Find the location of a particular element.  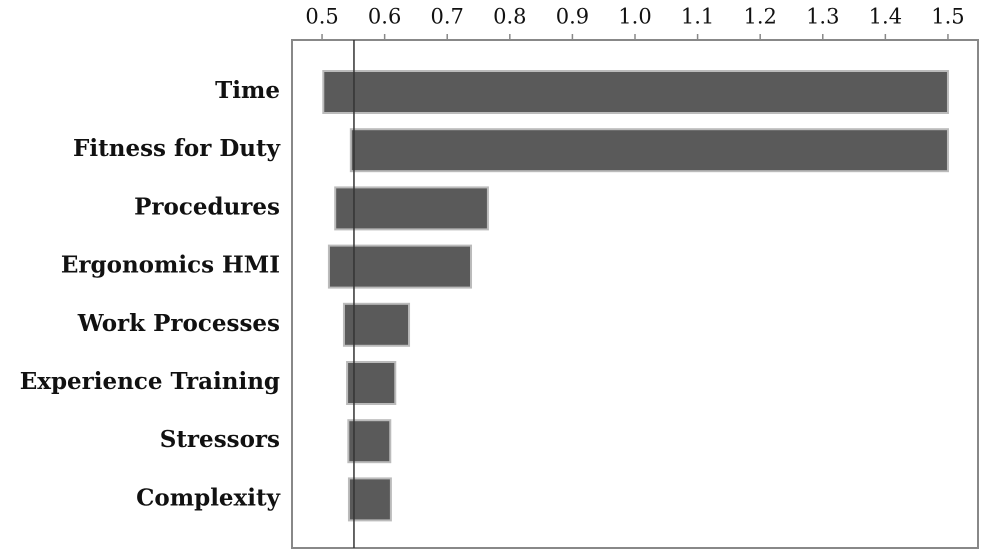

x-tick-label: 1.0 is located at coordinates (634, 17).